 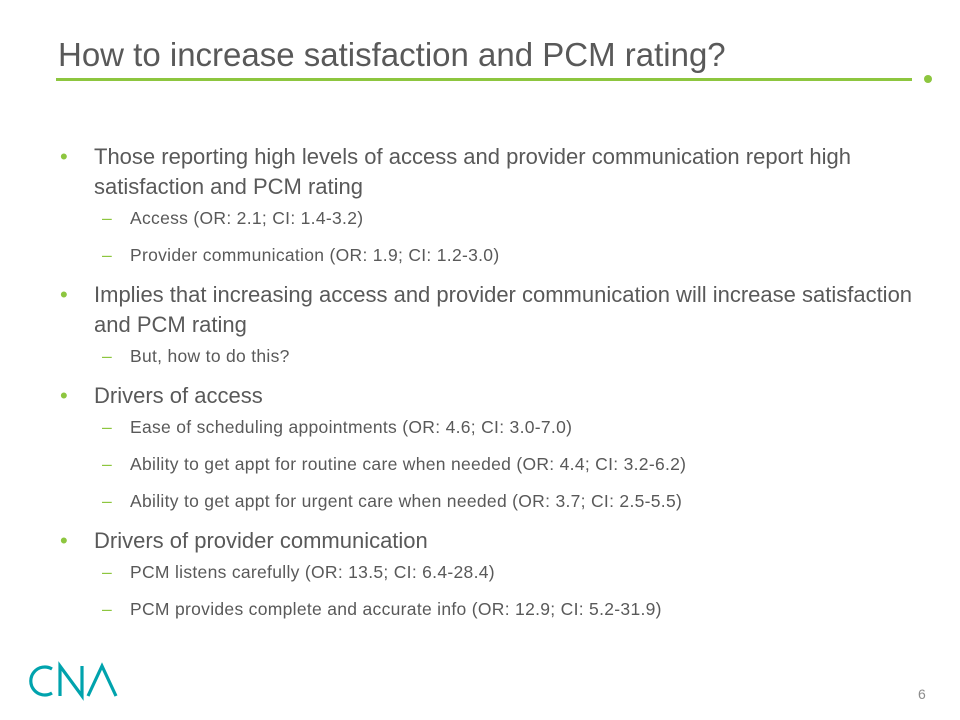 I want to click on sub-bullet-text: But, how to do this?, so click(x=210, y=356).